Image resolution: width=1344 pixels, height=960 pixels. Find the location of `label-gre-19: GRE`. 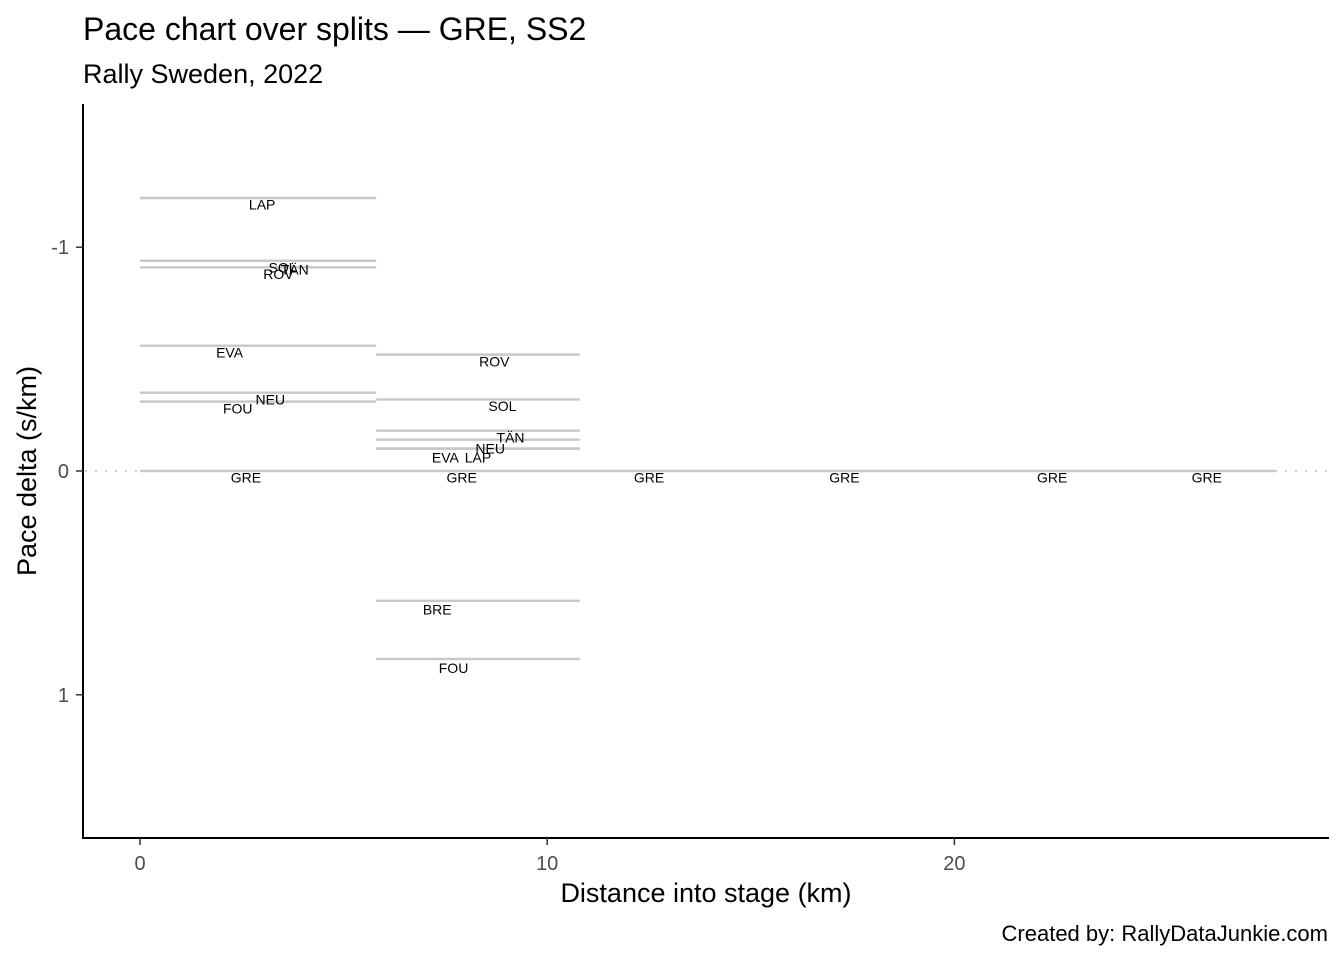

label-gre-19: GRE is located at coordinates (1052, 478).